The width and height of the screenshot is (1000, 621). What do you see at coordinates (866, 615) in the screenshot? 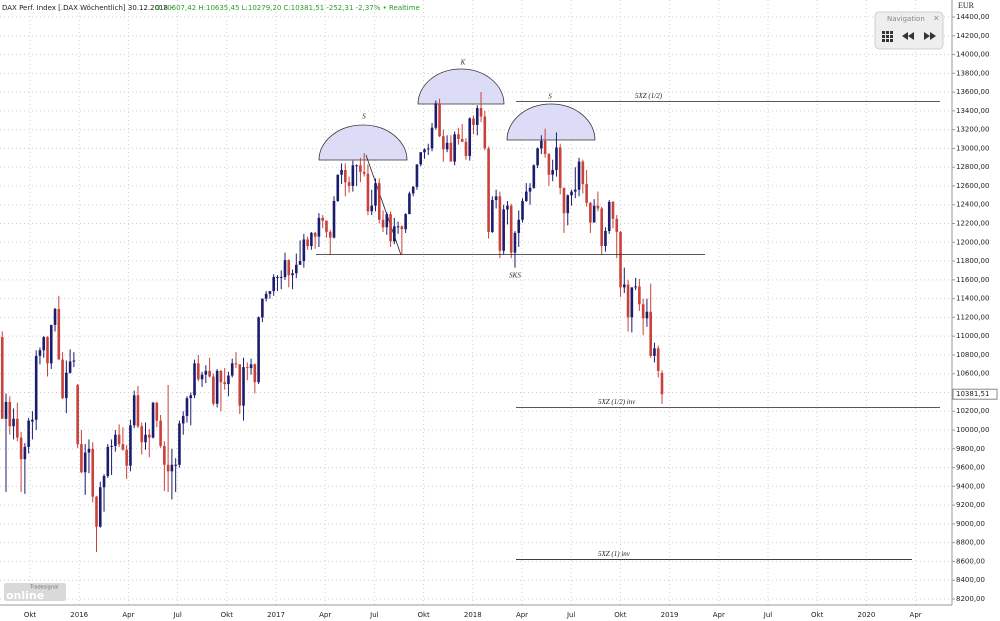
I see `x-tick-label: 2020` at bounding box center [866, 615].